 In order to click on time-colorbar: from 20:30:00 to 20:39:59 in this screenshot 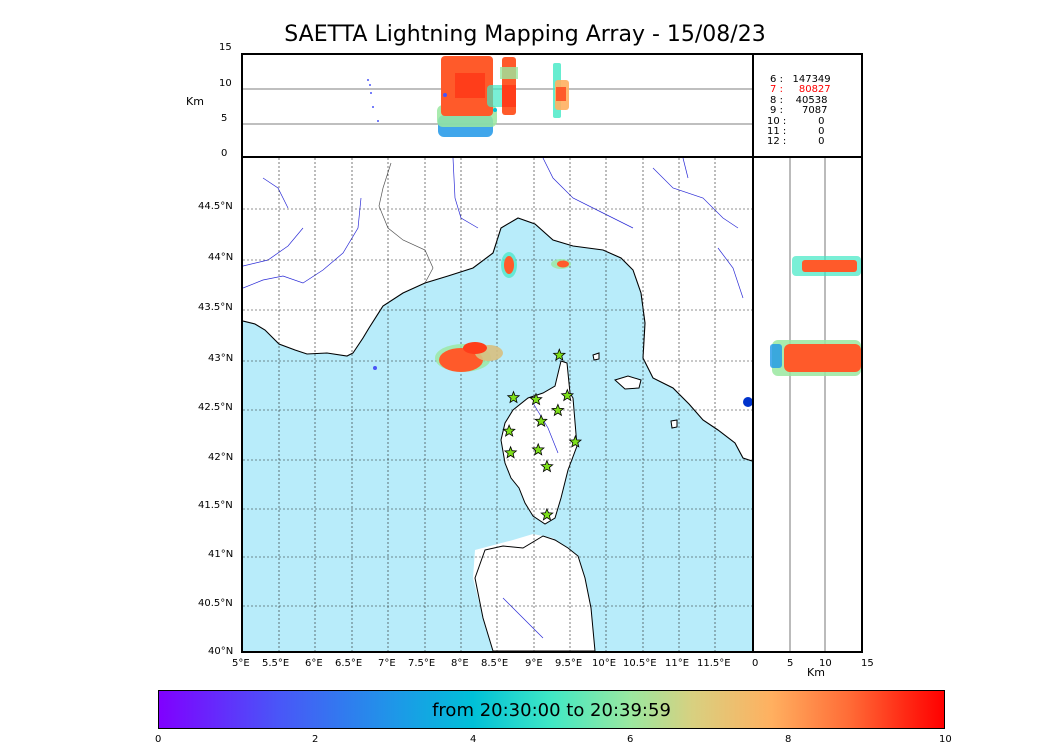, I will do `click(551, 709)`.